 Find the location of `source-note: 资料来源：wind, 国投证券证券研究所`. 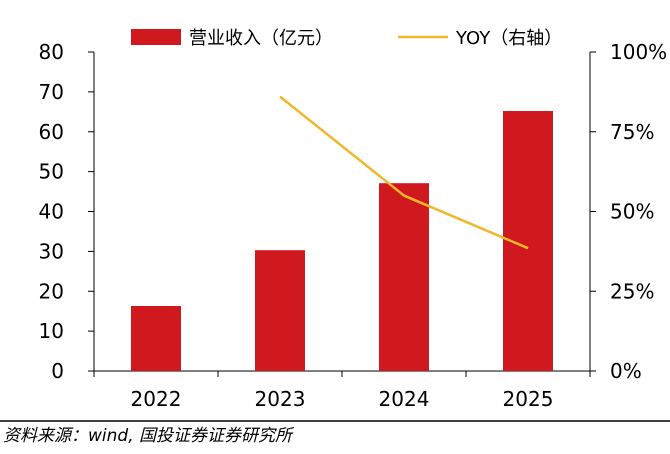

source-note: 资料来源：wind, 国投证券证券研究所 is located at coordinates (149, 436).